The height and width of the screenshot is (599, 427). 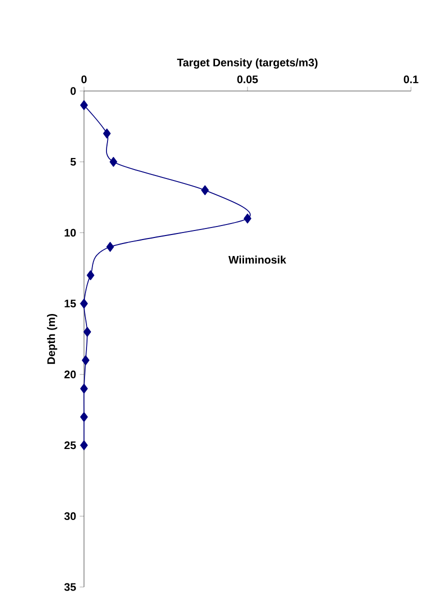 What do you see at coordinates (73, 162) in the screenshot?
I see `y-tick-label: 5` at bounding box center [73, 162].